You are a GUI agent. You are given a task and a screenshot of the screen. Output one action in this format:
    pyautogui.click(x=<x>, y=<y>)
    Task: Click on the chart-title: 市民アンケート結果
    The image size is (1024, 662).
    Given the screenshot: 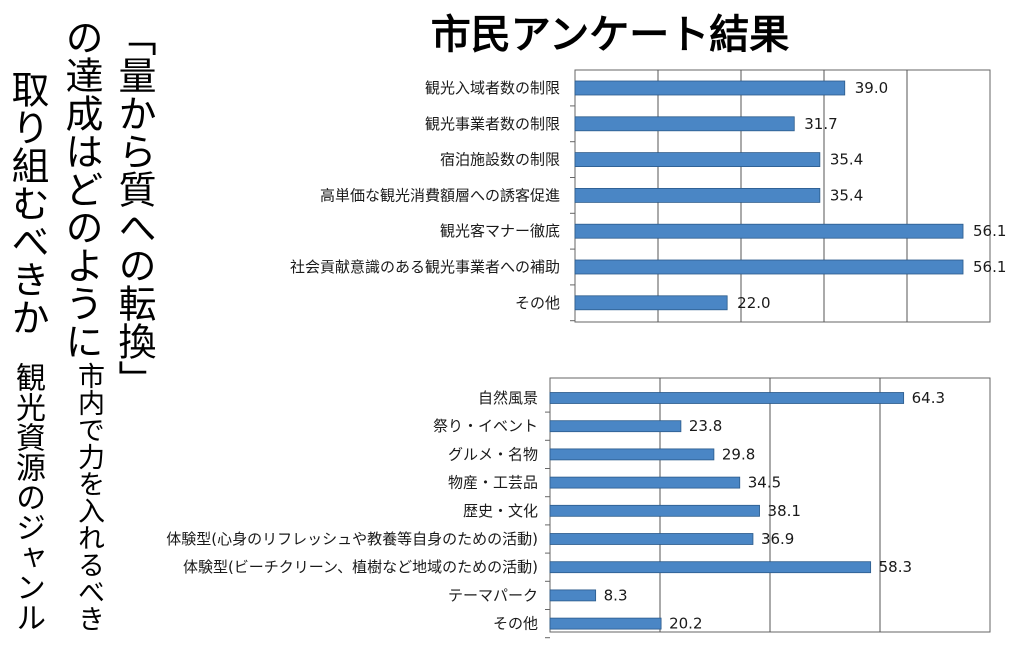 What is the action you would take?
    pyautogui.click(x=610, y=35)
    